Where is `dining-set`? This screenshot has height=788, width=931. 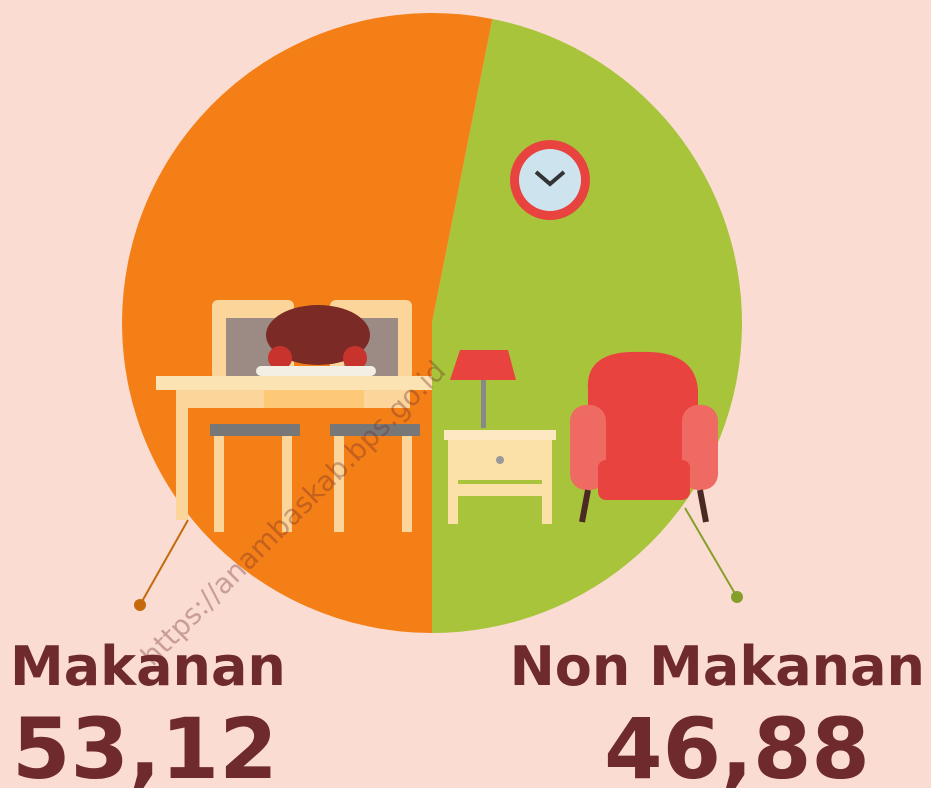 dining-set is located at coordinates (294, 416).